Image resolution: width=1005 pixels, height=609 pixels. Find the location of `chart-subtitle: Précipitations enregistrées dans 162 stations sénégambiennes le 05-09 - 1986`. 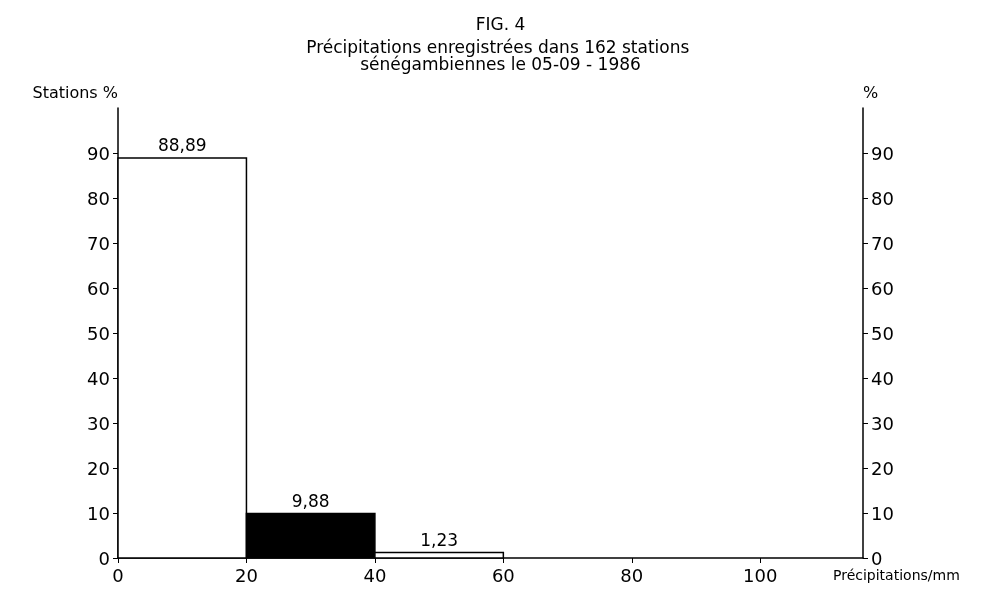

chart-subtitle: Précipitations enregistrées dans 162 stations sénégambiennes le 05-09 - 1986 is located at coordinates (500, 55).